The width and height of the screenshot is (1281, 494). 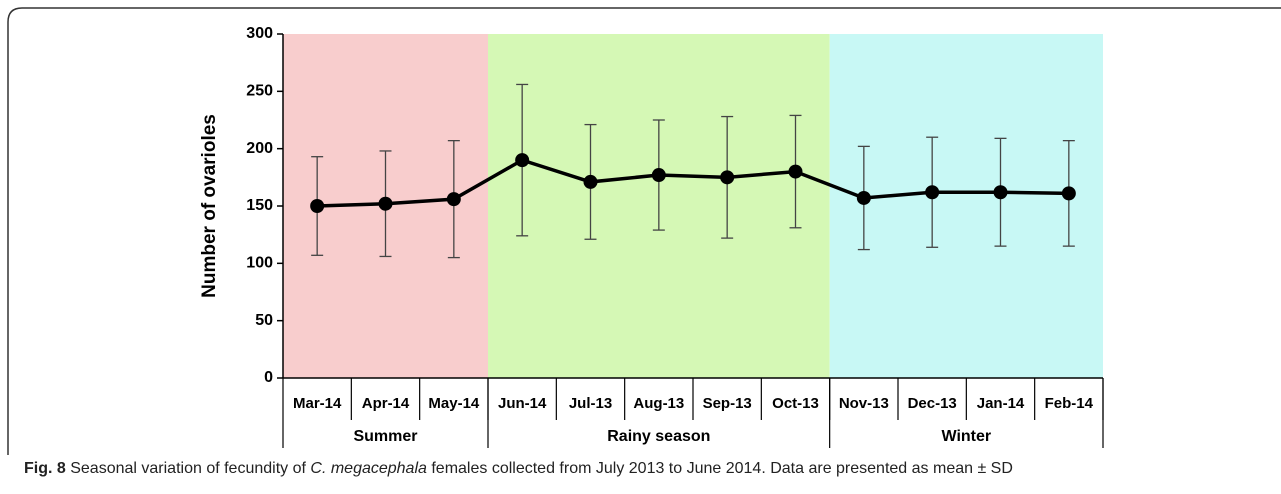 I want to click on season-label: Summer, so click(x=385, y=436).